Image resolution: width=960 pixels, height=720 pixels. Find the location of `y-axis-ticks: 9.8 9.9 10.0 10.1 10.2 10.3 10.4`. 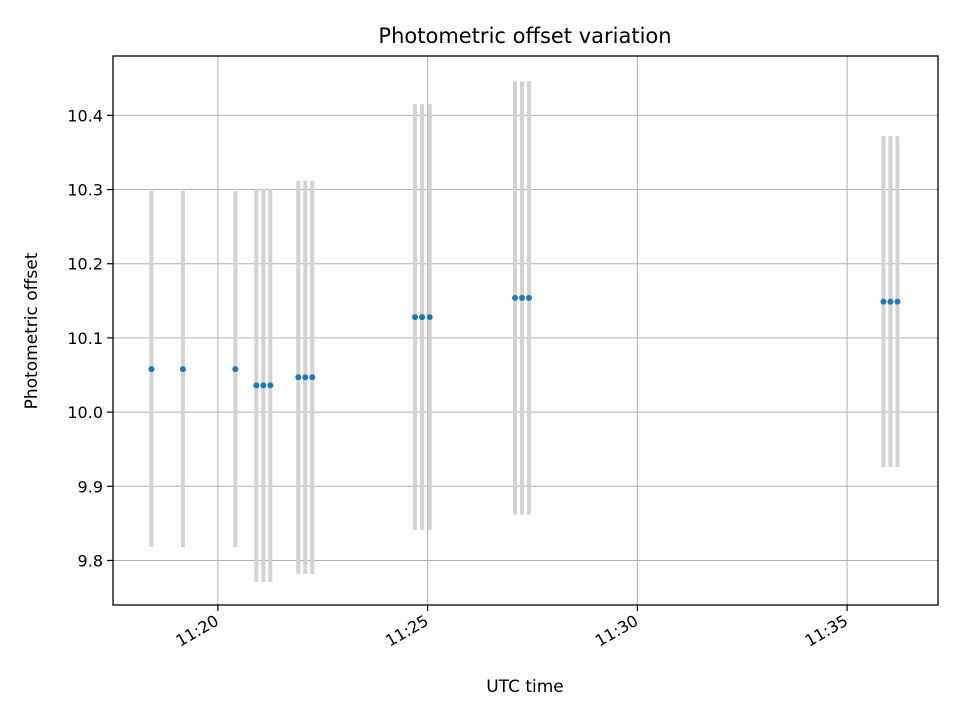

y-axis-ticks: 9.8 9.9 10.0 10.1 10.2 10.3 10.4 is located at coordinates (90, 338).